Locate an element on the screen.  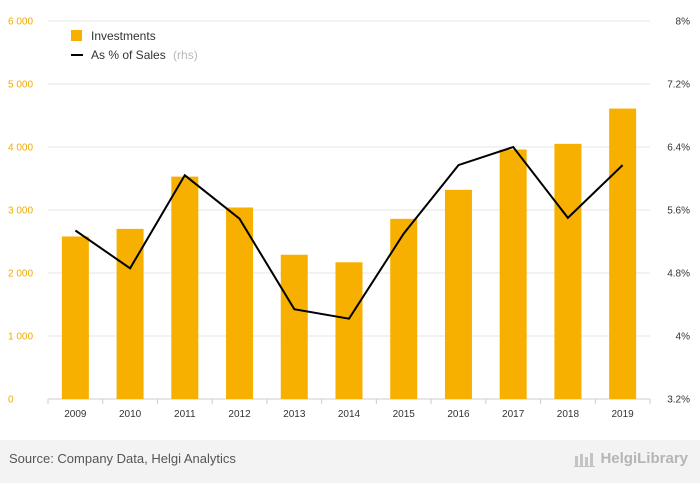
right-axis: 3.2% 4% 4.8% 5.6% 6.4% 7.2% 8% is located at coordinates (678, 211).